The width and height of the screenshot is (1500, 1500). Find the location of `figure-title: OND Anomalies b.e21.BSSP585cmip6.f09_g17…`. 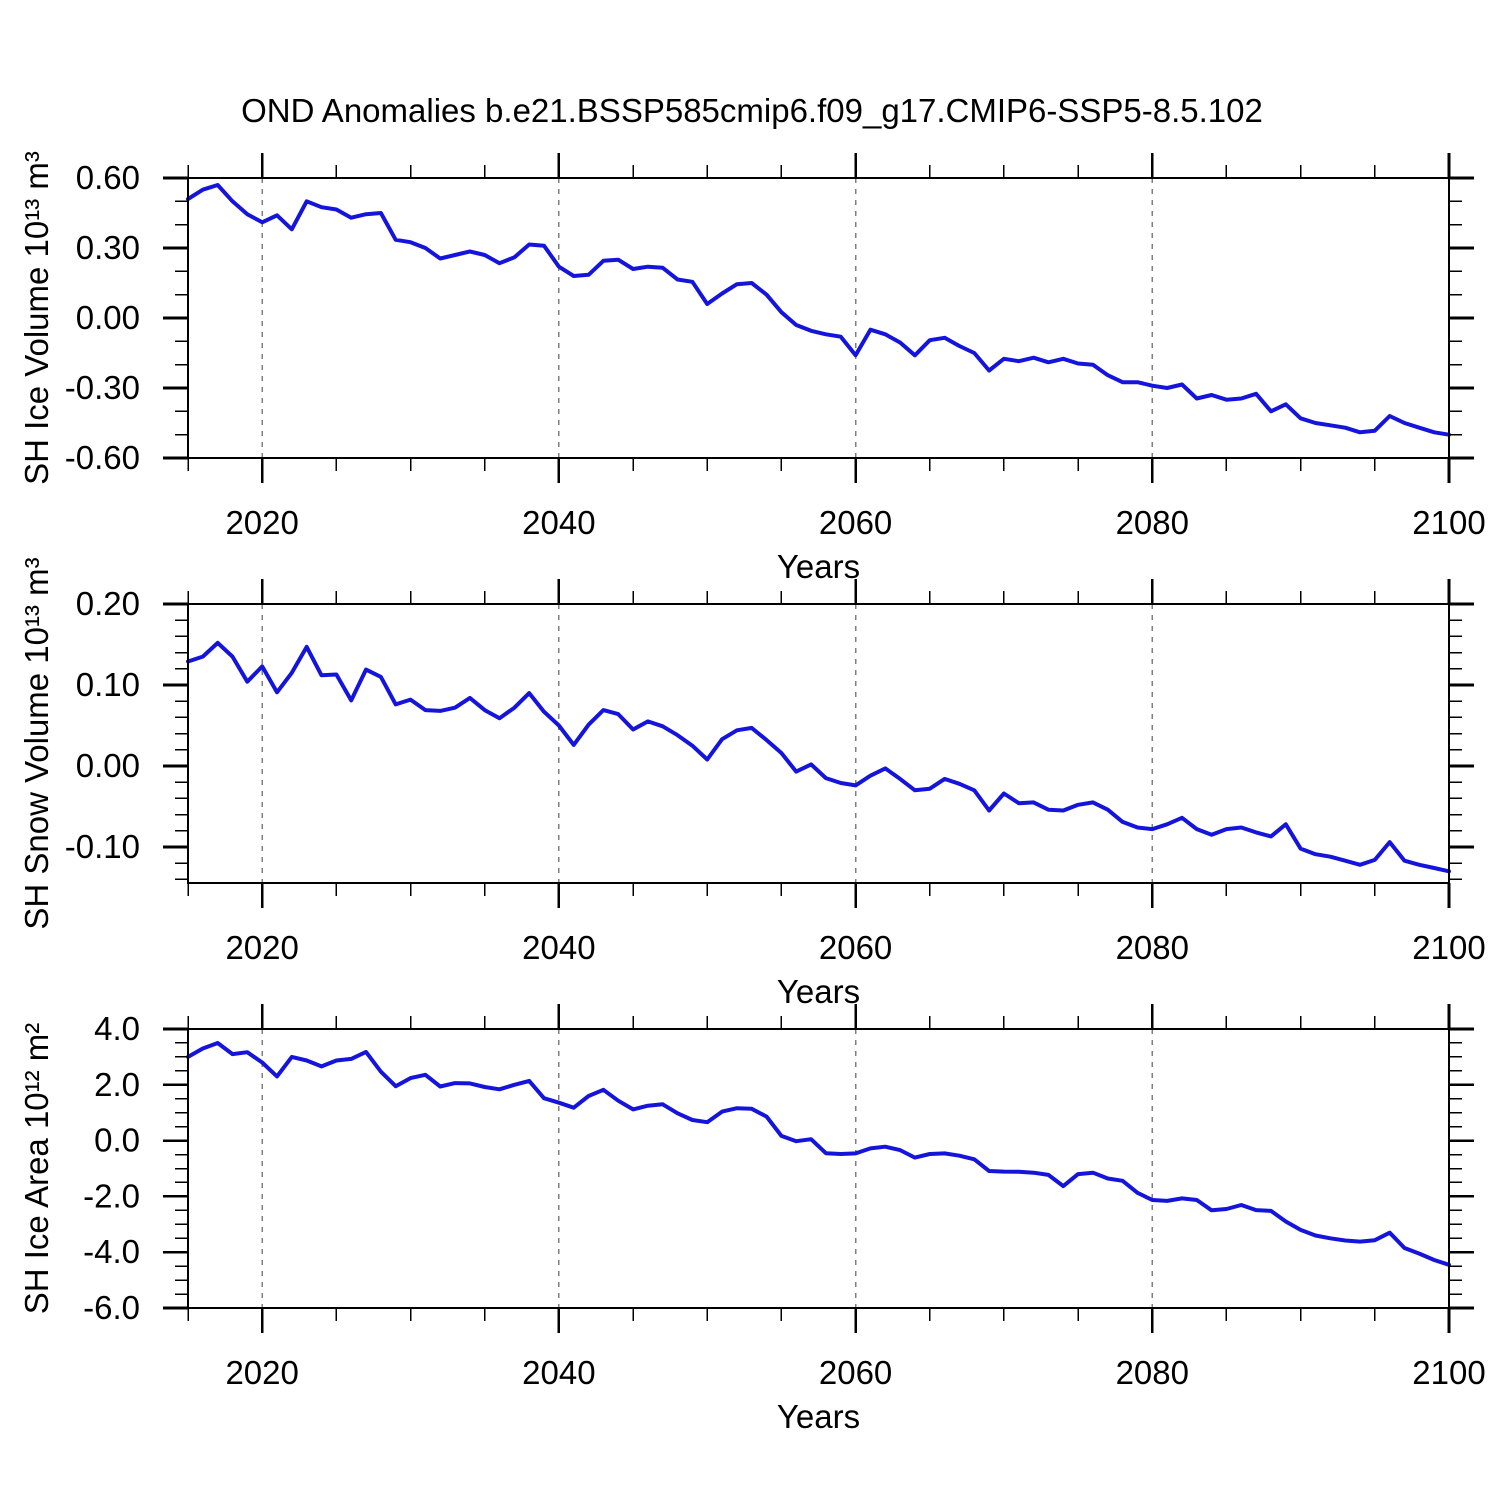

figure-title: OND Anomalies b.e21.BSSP585cmip6.f09_g17… is located at coordinates (752, 110).